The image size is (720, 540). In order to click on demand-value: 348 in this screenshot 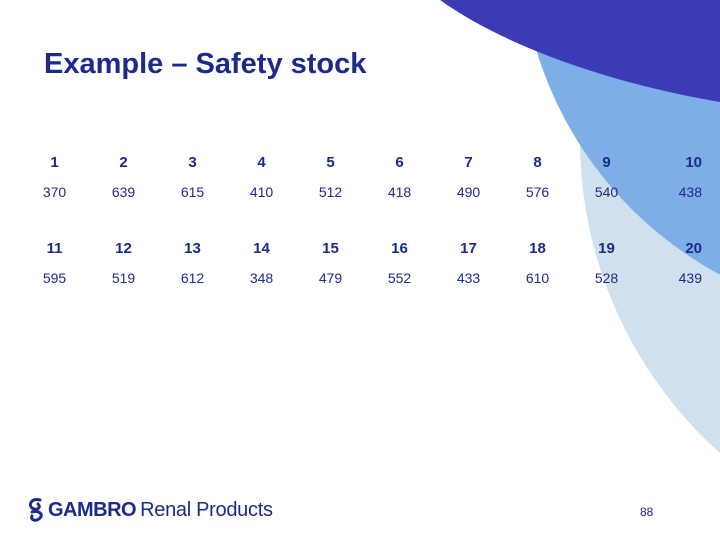, I will do `click(261, 278)`.